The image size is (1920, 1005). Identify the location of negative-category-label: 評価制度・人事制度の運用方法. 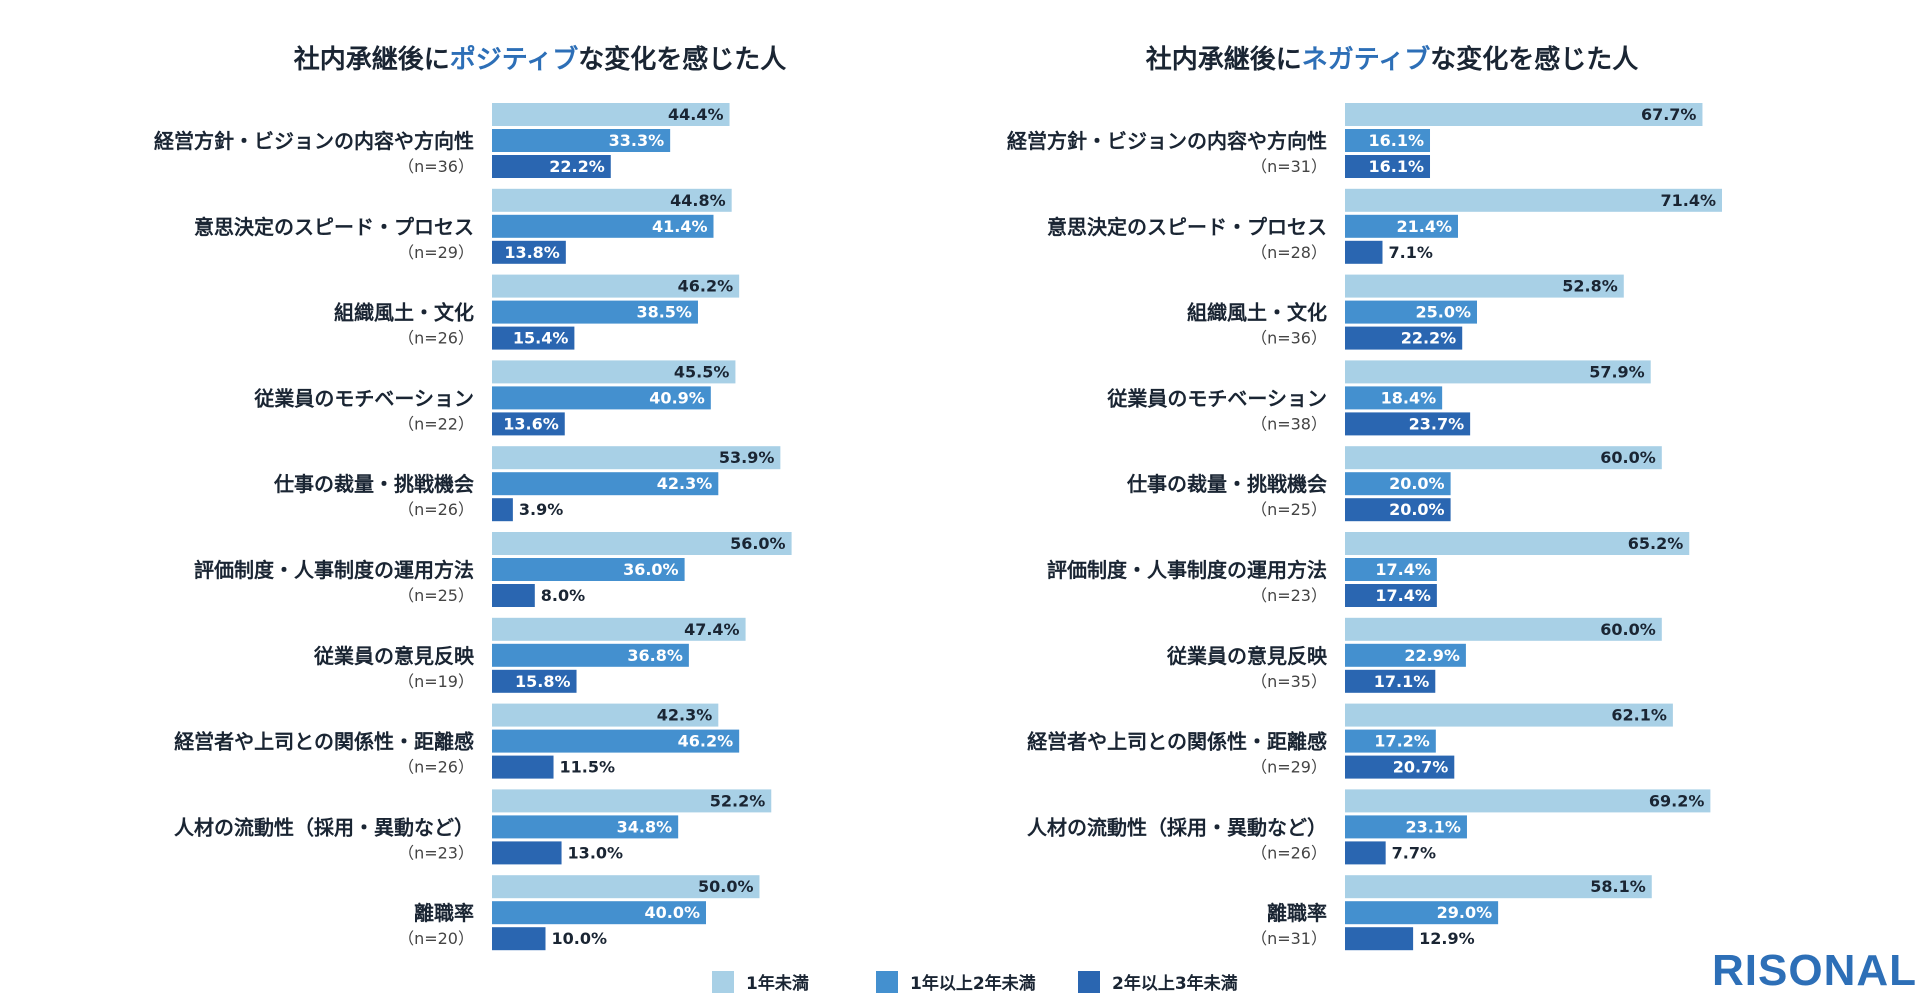
(1187, 570).